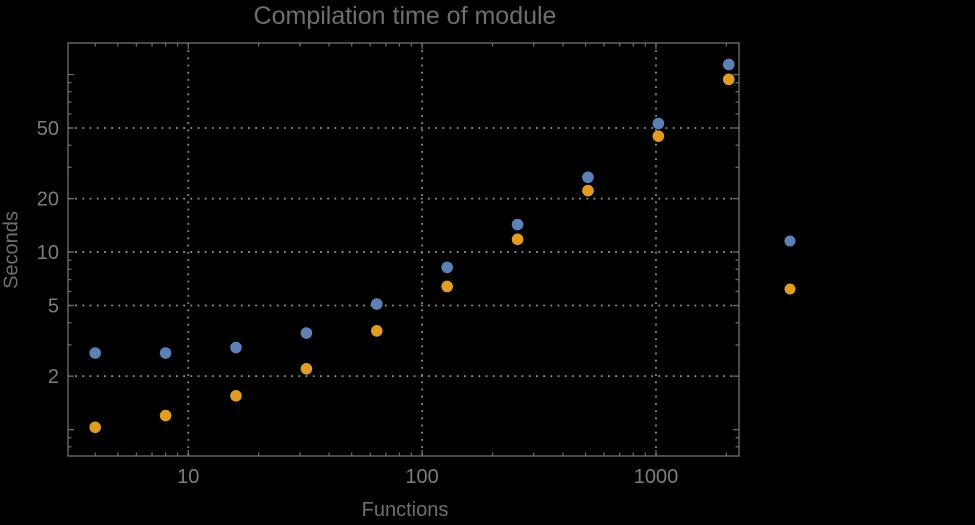 The height and width of the screenshot is (525, 975). What do you see at coordinates (656, 477) in the screenshot?
I see `x-tick-label: 1000` at bounding box center [656, 477].